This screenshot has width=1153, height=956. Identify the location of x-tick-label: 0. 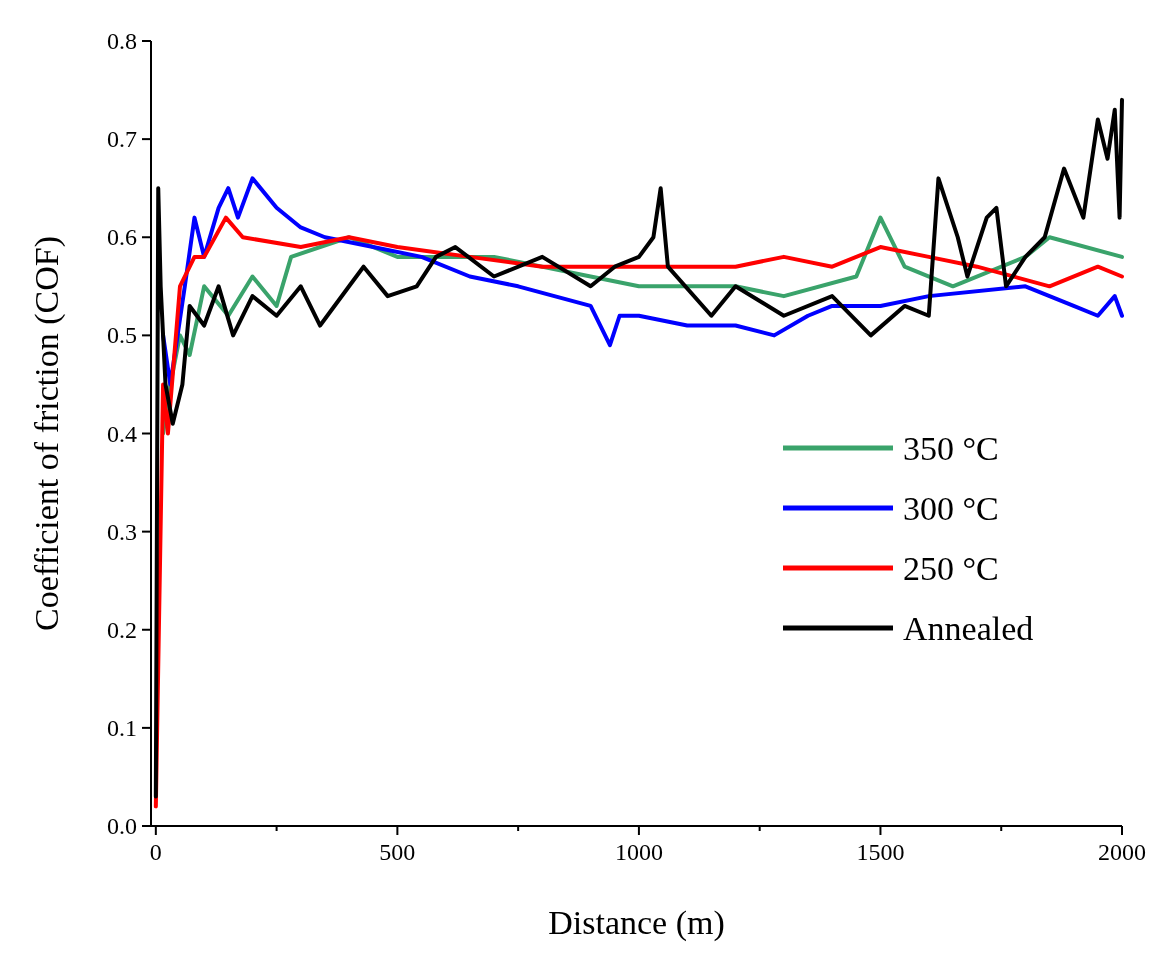
(155, 852).